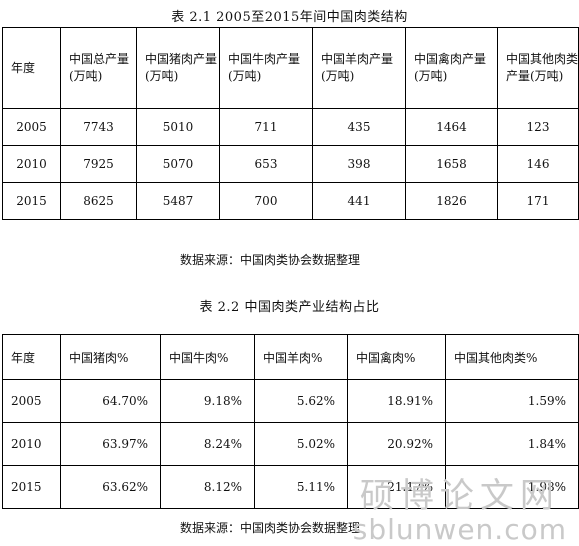 The width and height of the screenshot is (579, 546). What do you see at coordinates (31, 357) in the screenshot?
I see `table2-header-year: 年度` at bounding box center [31, 357].